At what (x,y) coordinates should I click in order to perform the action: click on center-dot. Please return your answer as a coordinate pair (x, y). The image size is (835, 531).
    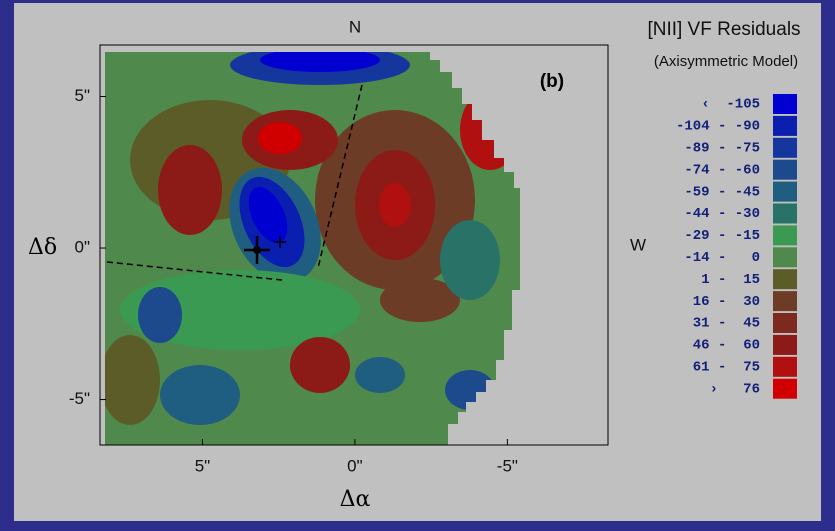
    Looking at the image, I should click on (257, 250).